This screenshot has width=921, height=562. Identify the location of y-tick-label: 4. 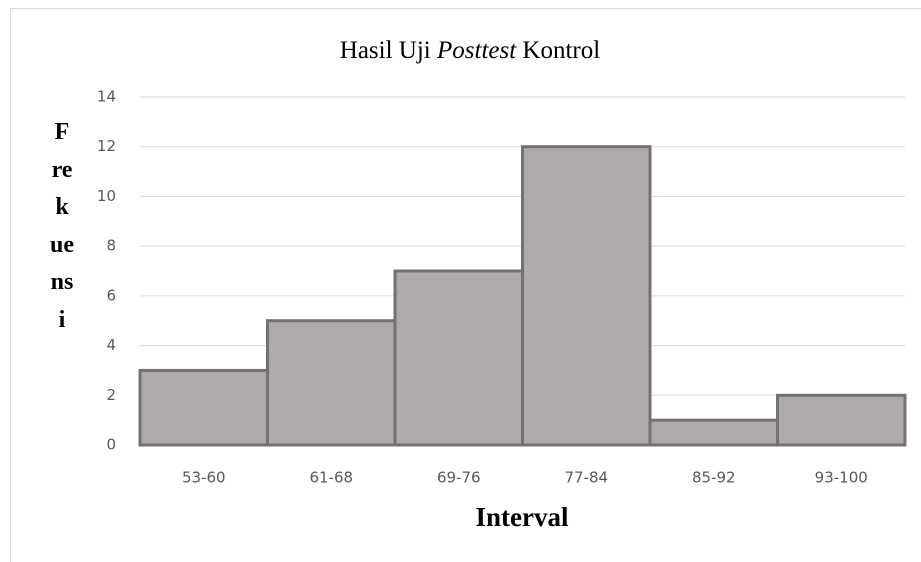
(111, 345).